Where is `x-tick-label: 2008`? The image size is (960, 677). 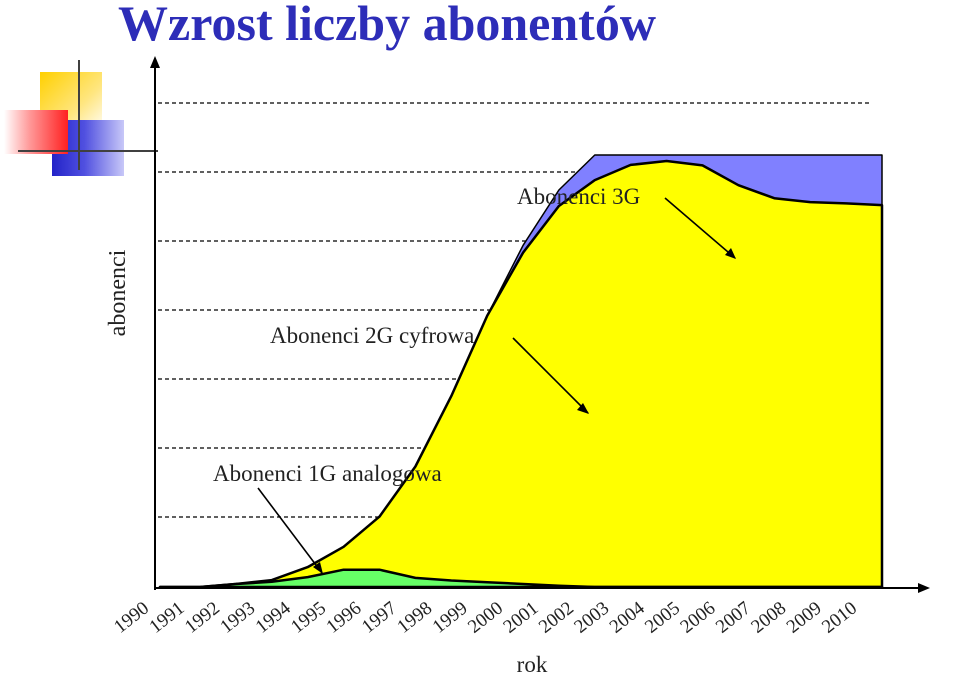
x-tick-label: 2008 is located at coordinates (768, 618).